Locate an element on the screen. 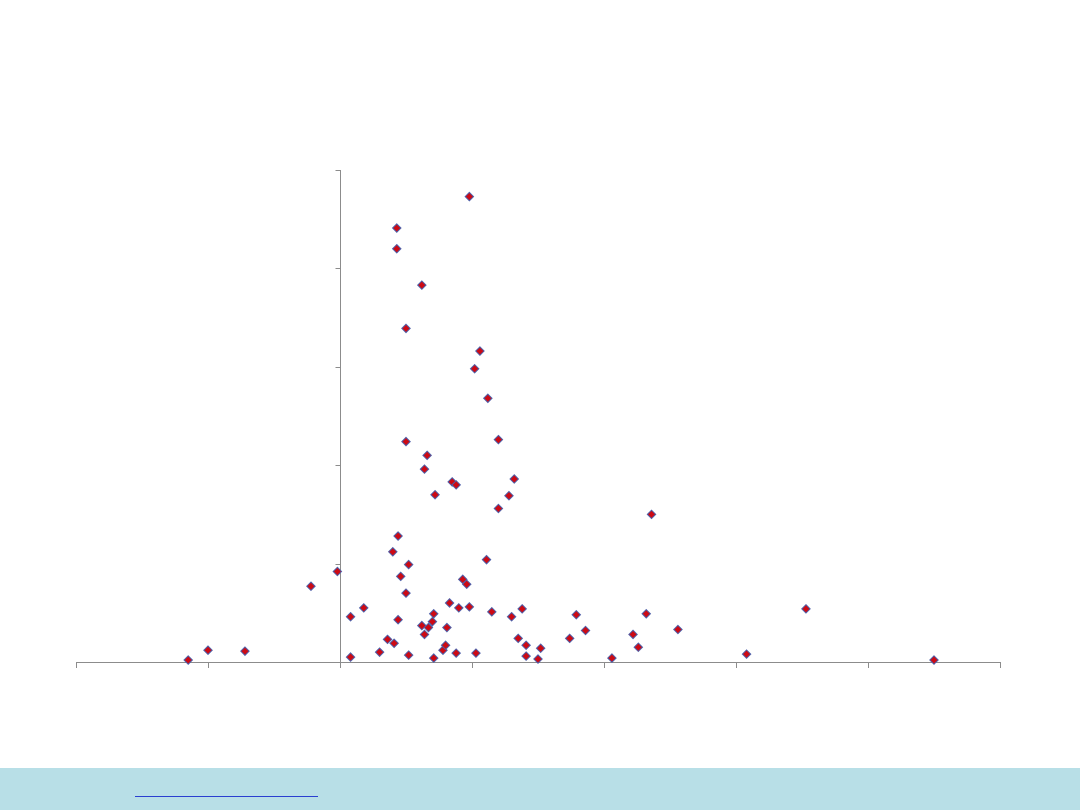 Image resolution: width=1080 pixels, height=810 pixels. footer-link is located at coordinates (226, 788).